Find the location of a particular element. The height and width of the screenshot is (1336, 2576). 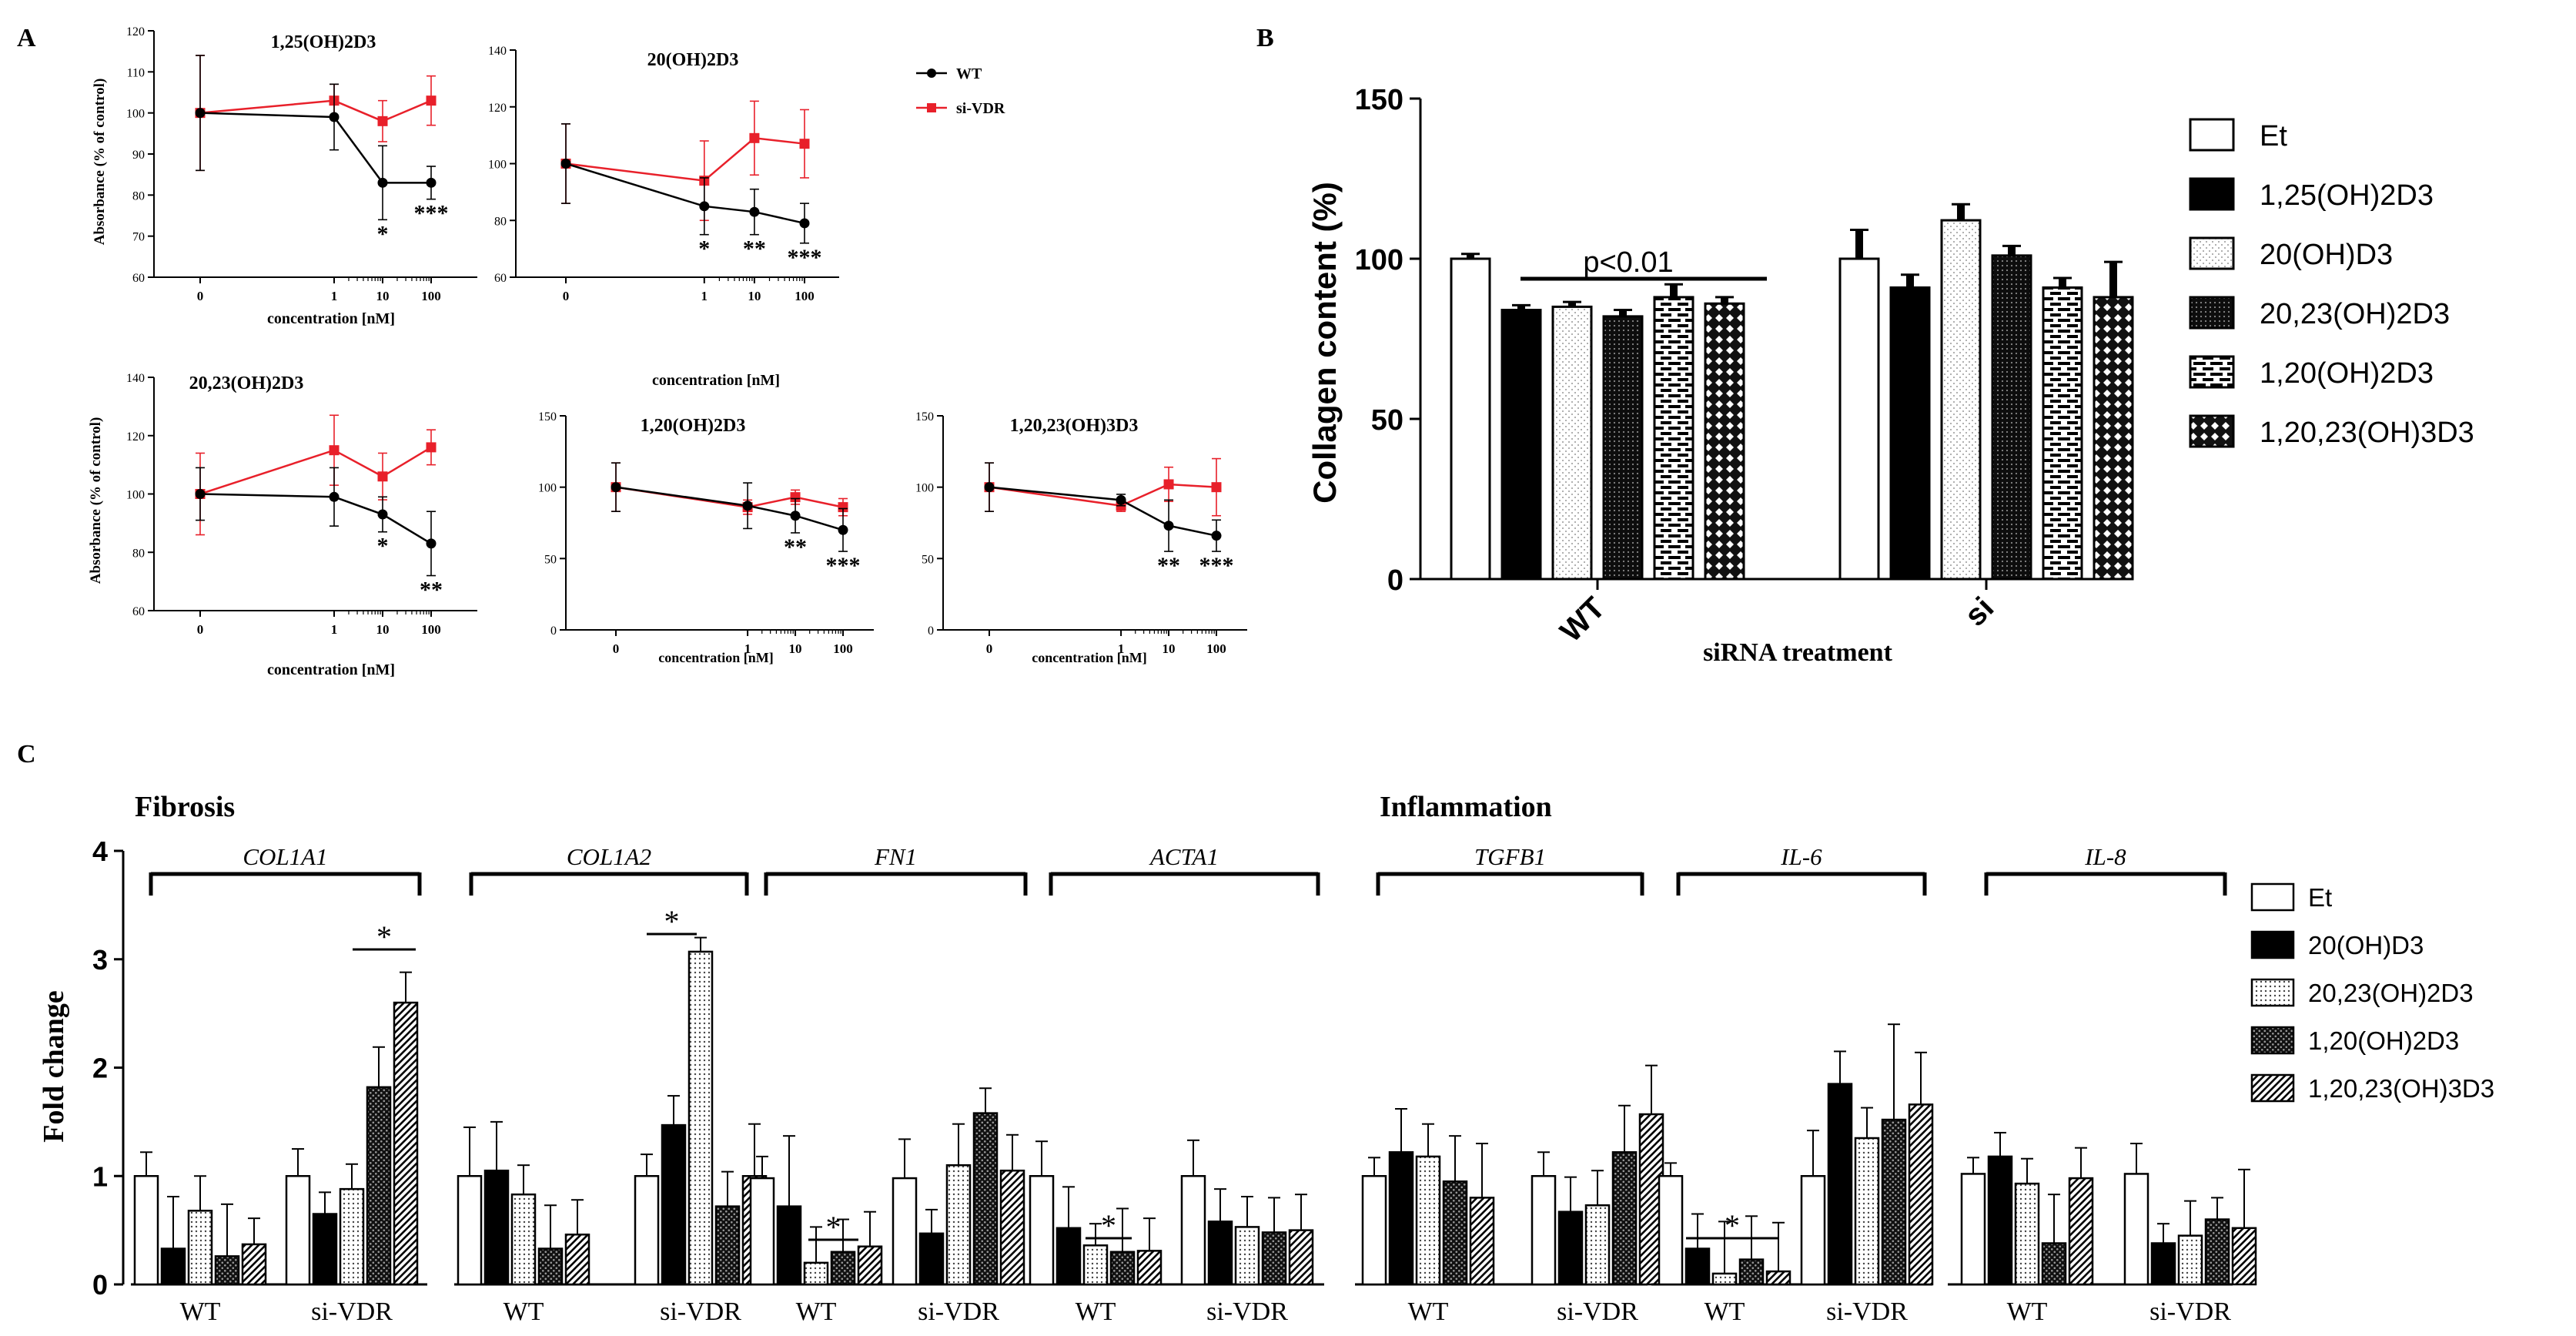

a4-x-tick-label: 0 is located at coordinates (616, 648).